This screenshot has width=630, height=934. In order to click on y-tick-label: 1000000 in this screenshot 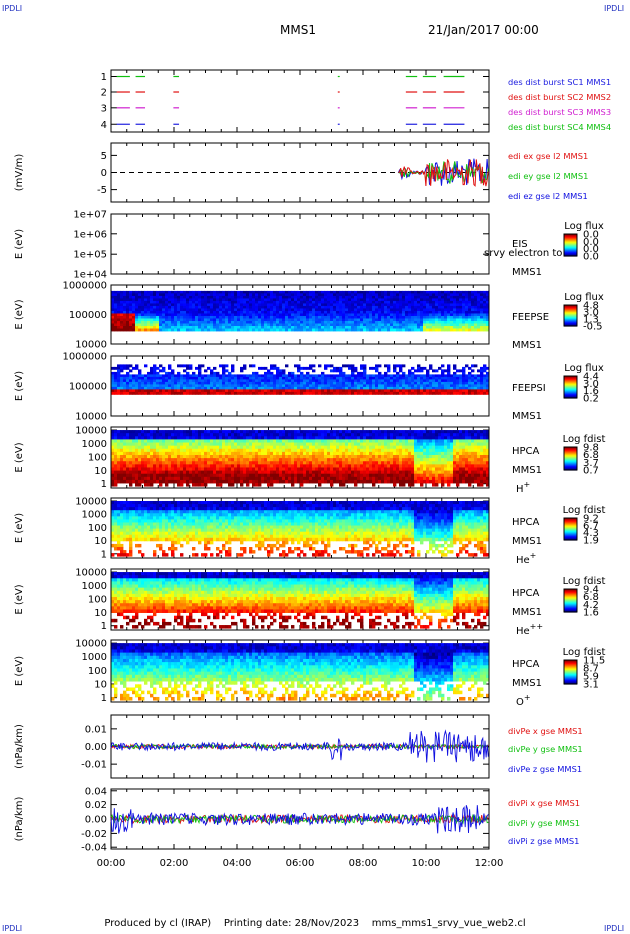, I will do `click(84, 286)`.